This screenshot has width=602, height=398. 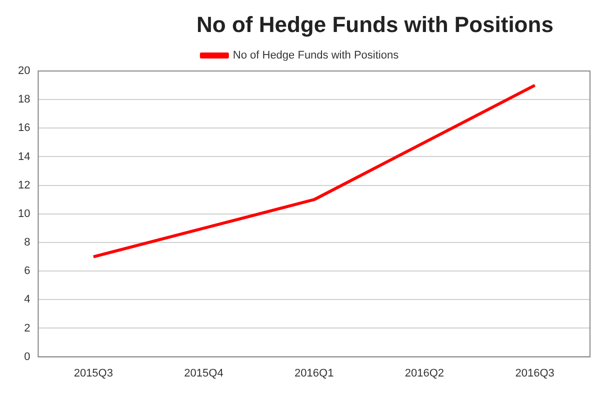 I want to click on y-tick-label: 2, so click(x=27, y=328).